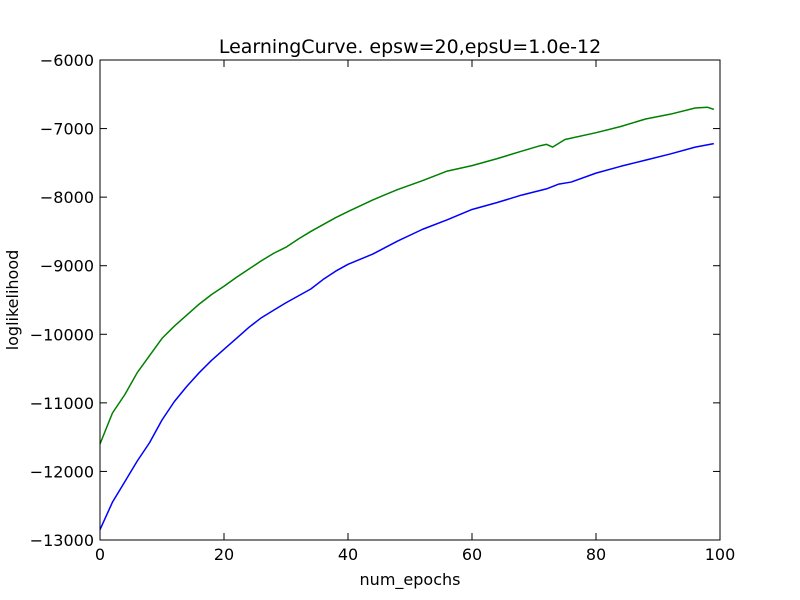 The height and width of the screenshot is (600, 800). I want to click on y-tick-label: −7000, so click(67, 129).